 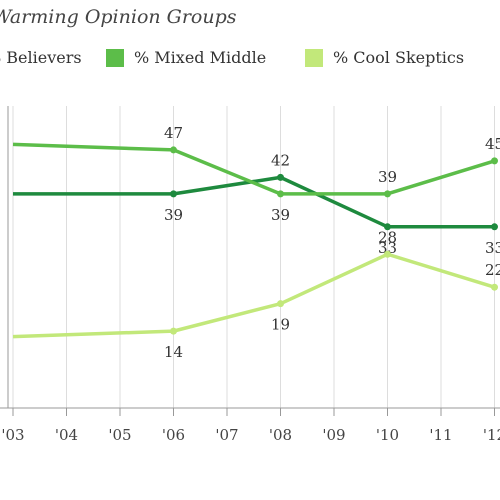 I want to click on x-tick-label-1: '04, so click(x=66, y=435).